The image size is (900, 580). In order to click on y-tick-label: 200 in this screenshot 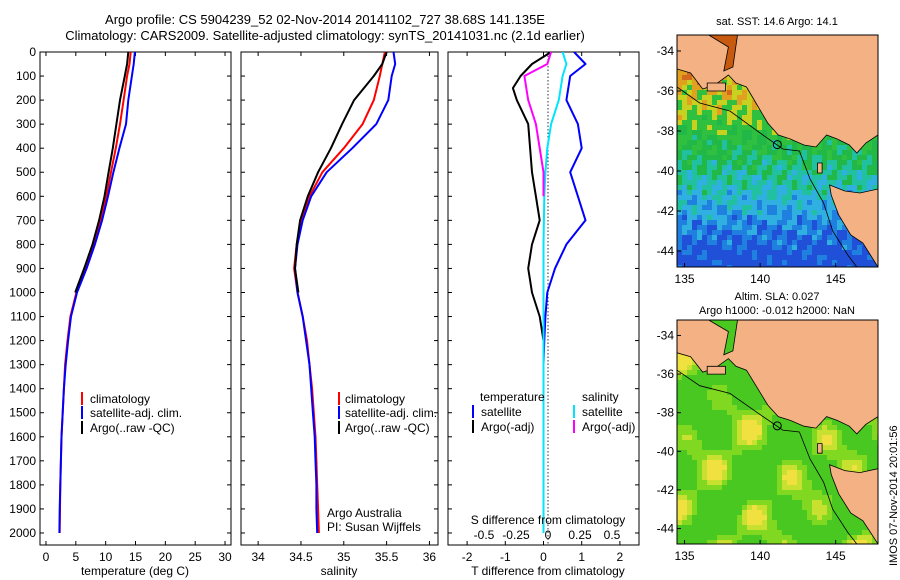, I will do `click(26, 100)`.